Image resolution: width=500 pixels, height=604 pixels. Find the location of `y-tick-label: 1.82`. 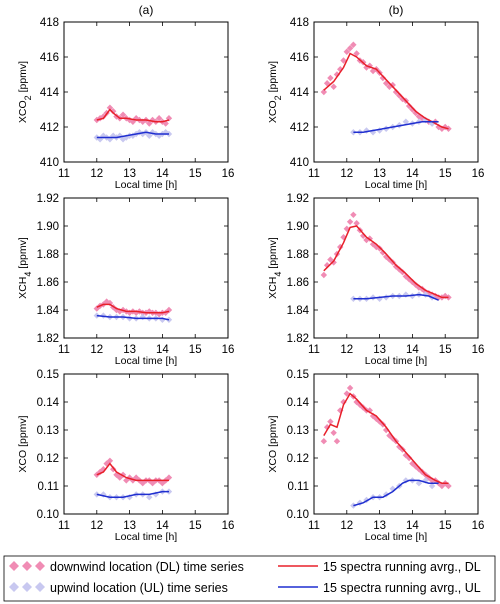

y-tick-label: 1.82 is located at coordinates (48, 339).